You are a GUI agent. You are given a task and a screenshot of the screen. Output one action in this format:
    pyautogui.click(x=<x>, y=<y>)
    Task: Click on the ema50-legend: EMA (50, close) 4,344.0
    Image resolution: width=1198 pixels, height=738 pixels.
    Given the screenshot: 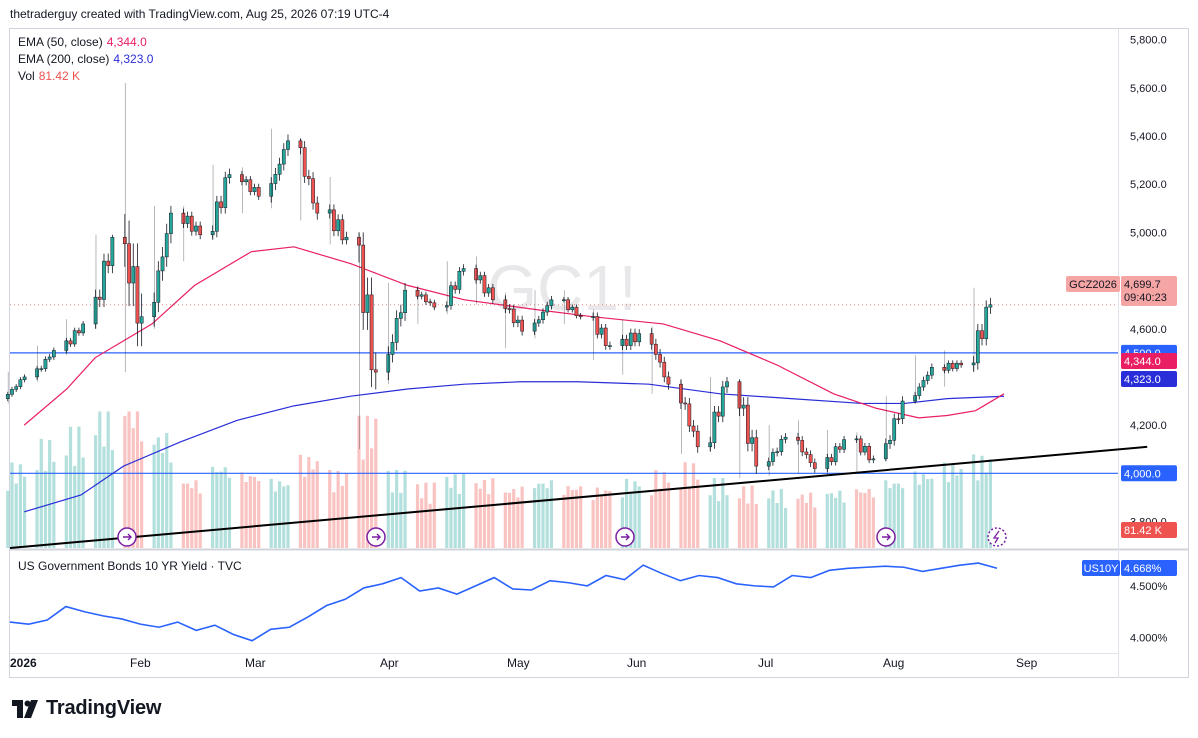 What is the action you would take?
    pyautogui.click(x=82, y=42)
    